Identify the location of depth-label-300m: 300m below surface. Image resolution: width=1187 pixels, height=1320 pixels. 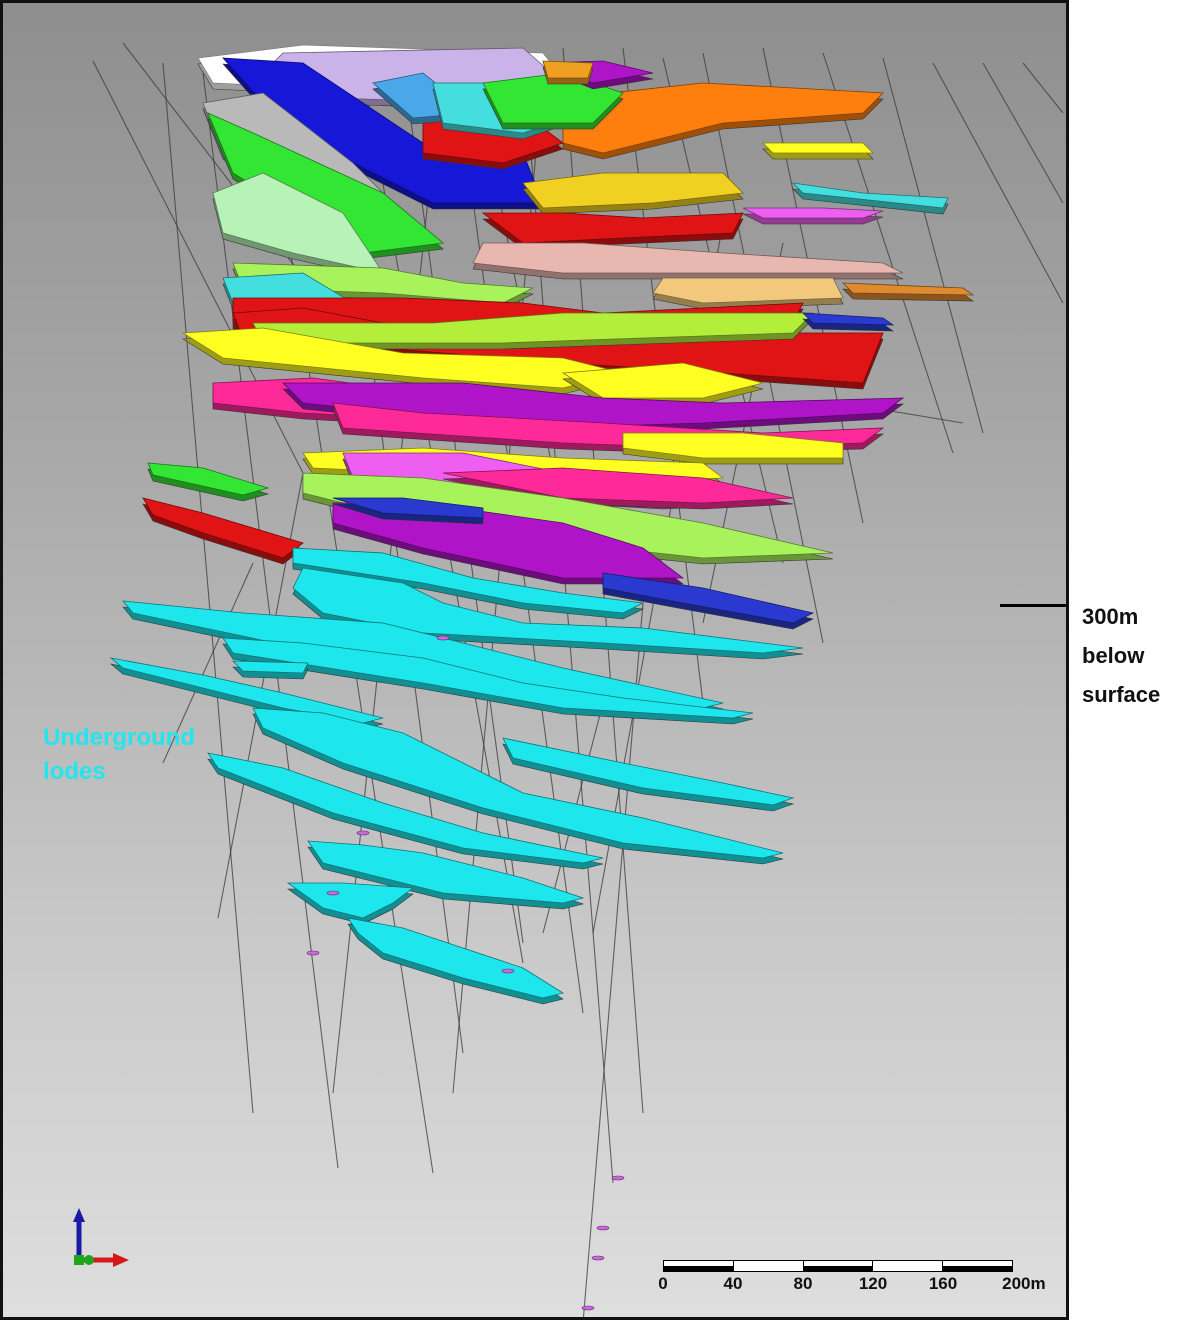
(1132, 655).